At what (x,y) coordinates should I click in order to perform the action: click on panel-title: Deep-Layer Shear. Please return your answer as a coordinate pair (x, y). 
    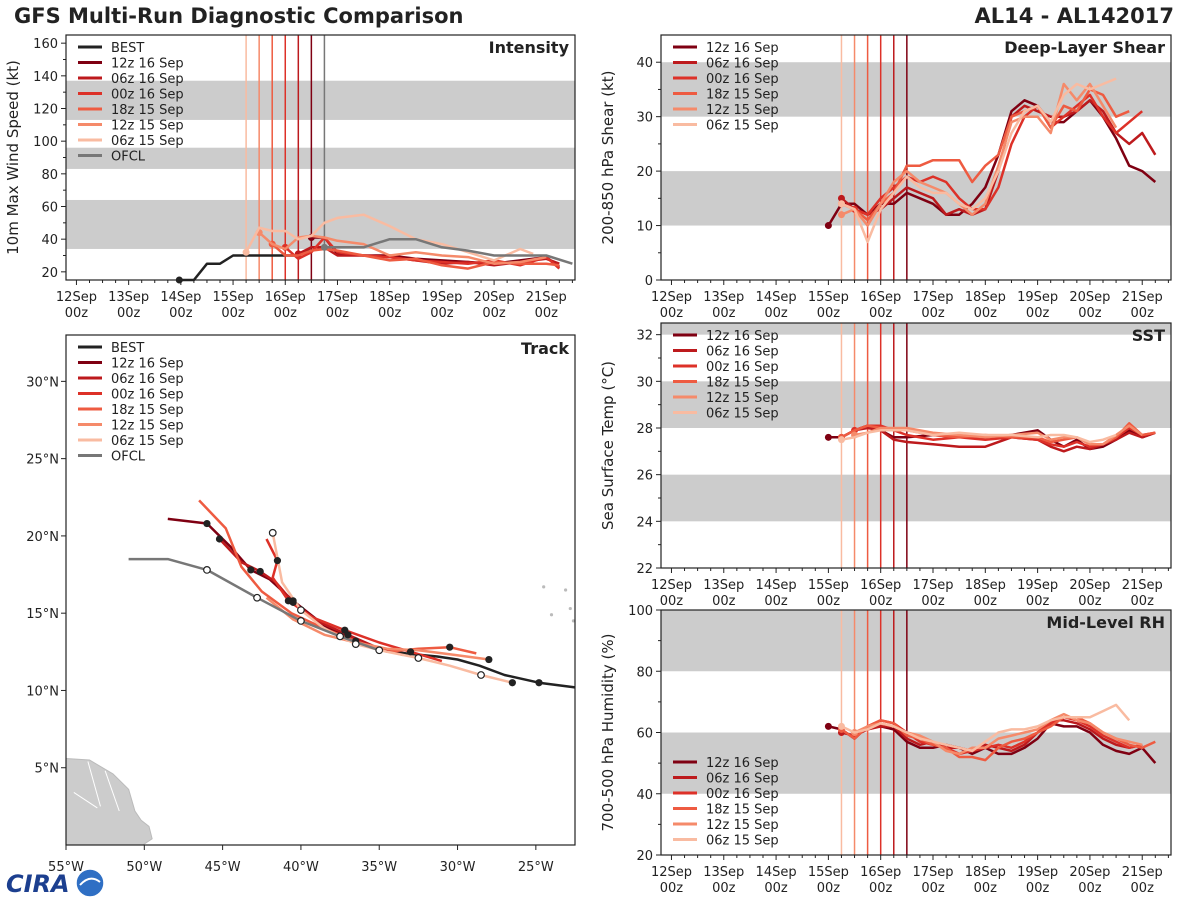
    Looking at the image, I should click on (1084, 47).